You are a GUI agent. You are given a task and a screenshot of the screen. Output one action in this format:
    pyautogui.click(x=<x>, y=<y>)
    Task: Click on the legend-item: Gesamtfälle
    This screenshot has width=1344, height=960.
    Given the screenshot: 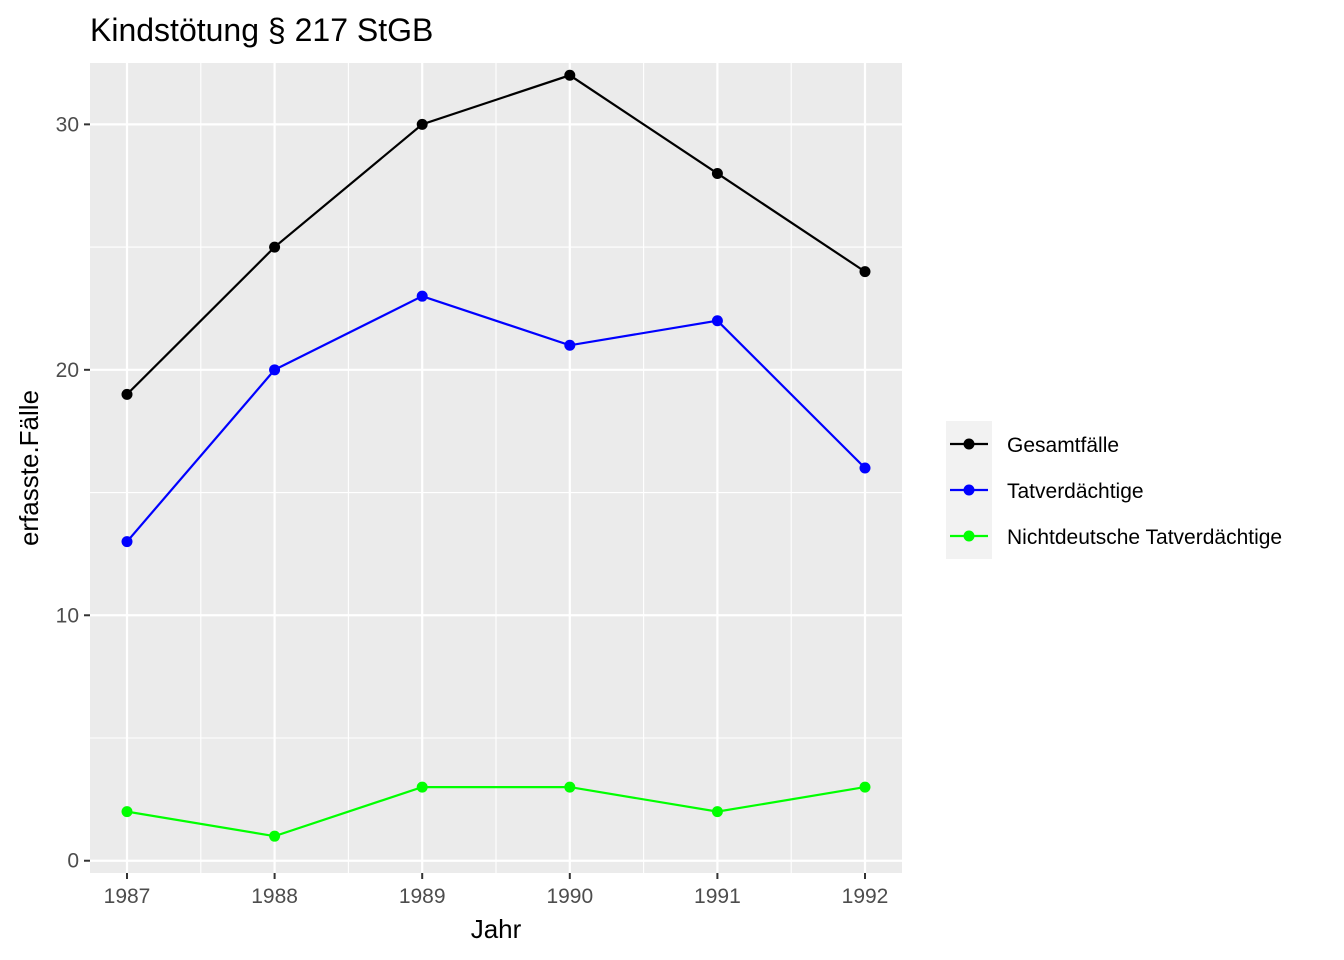 What is the action you would take?
    pyautogui.click(x=1034, y=445)
    